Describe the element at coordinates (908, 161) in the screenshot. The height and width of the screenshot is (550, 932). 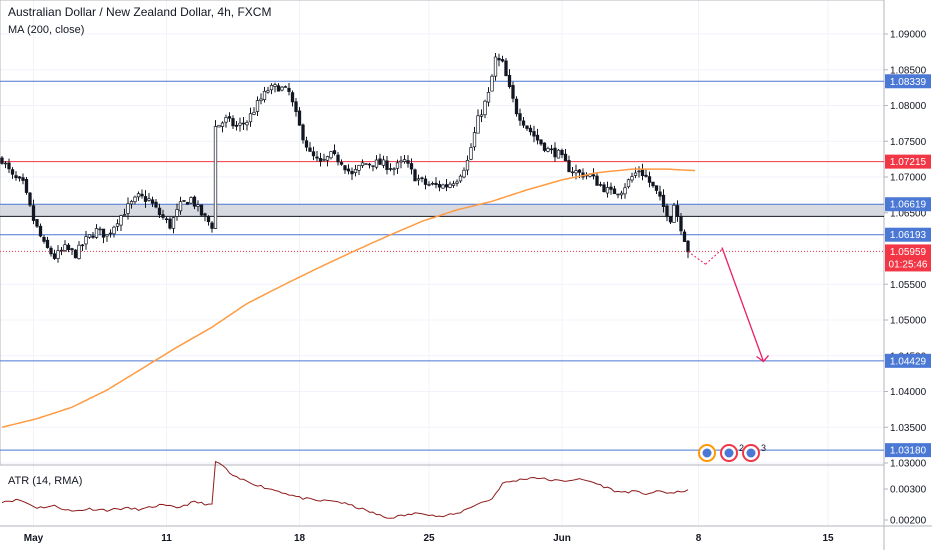
I see `level-tag-1.07215` at that location.